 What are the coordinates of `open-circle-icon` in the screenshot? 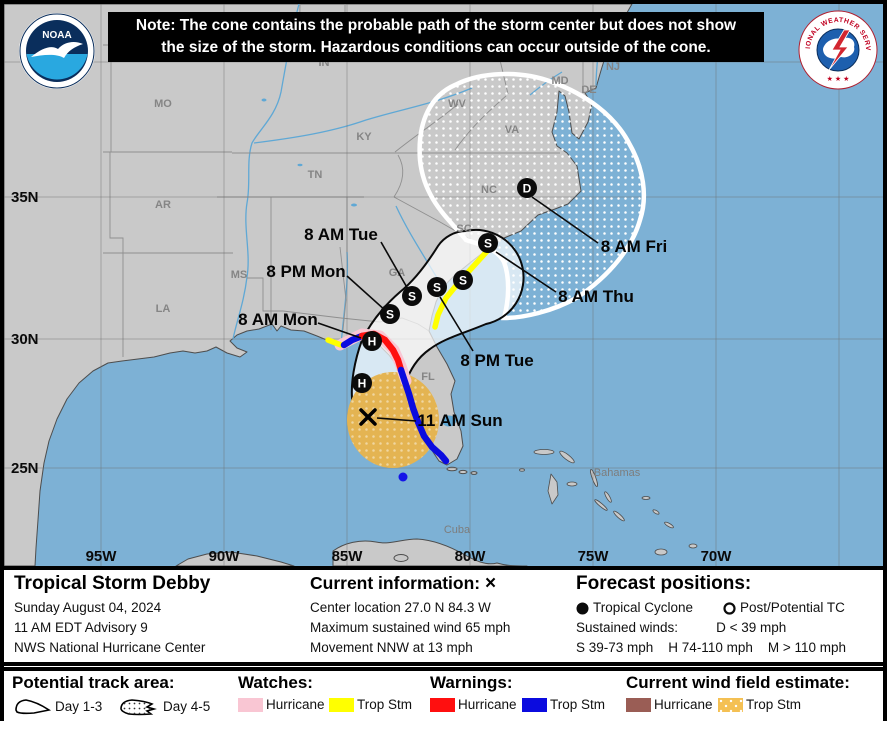 It's located at (729, 608).